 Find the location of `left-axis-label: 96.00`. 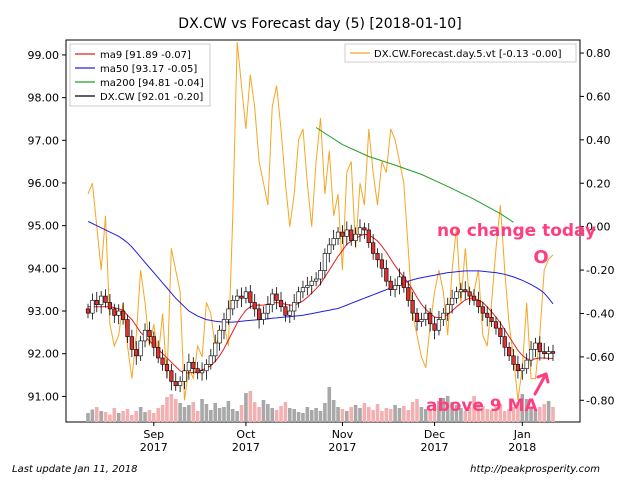

left-axis-label: 96.00 is located at coordinates (44, 183).